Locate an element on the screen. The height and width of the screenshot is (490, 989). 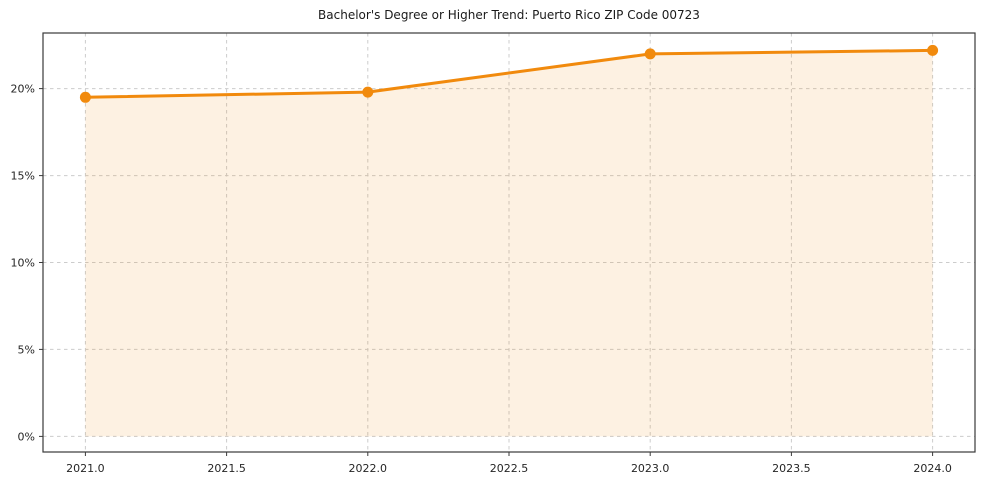
x-tick-label: 2023.0 is located at coordinates (650, 468).